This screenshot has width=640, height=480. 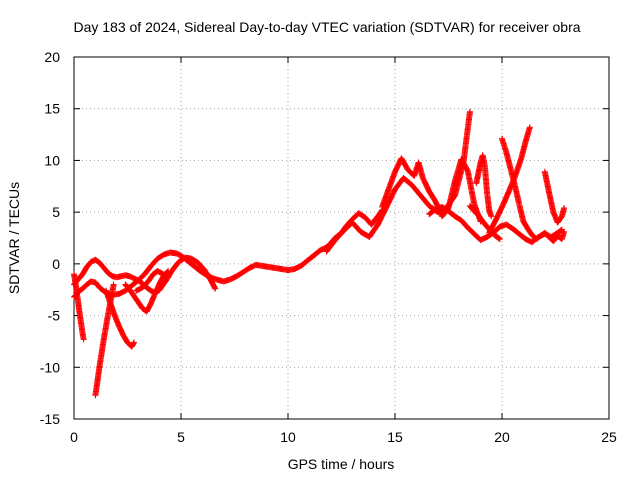 I want to click on series-track-h, so click(x=398, y=181).